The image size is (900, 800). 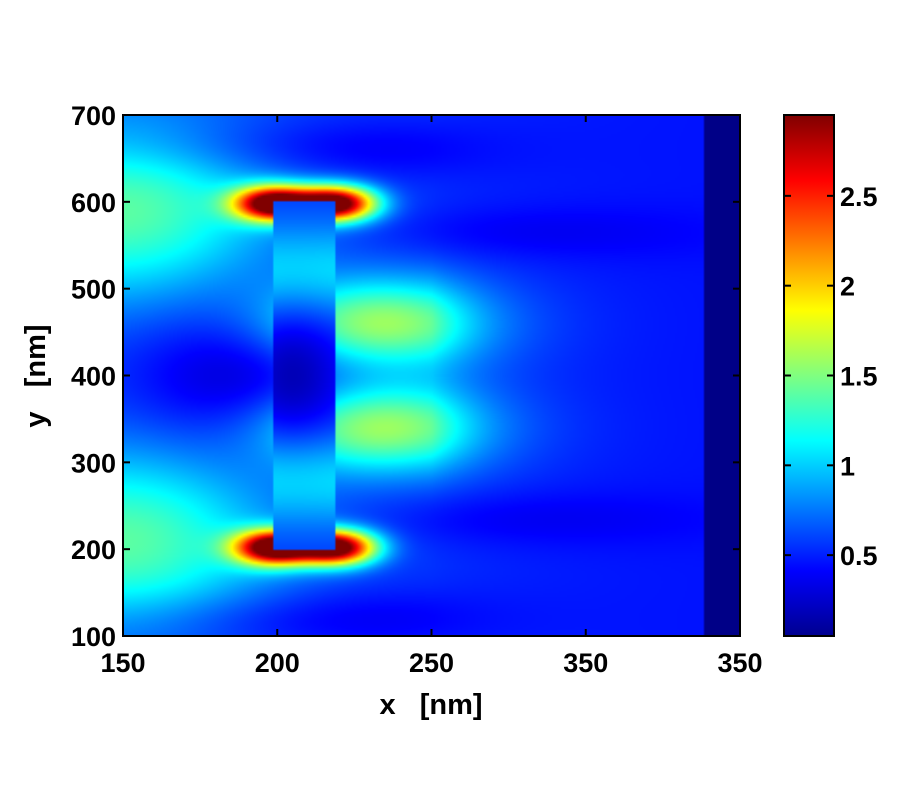 I want to click on colorbar-tick-label: 2.5, so click(x=859, y=197).